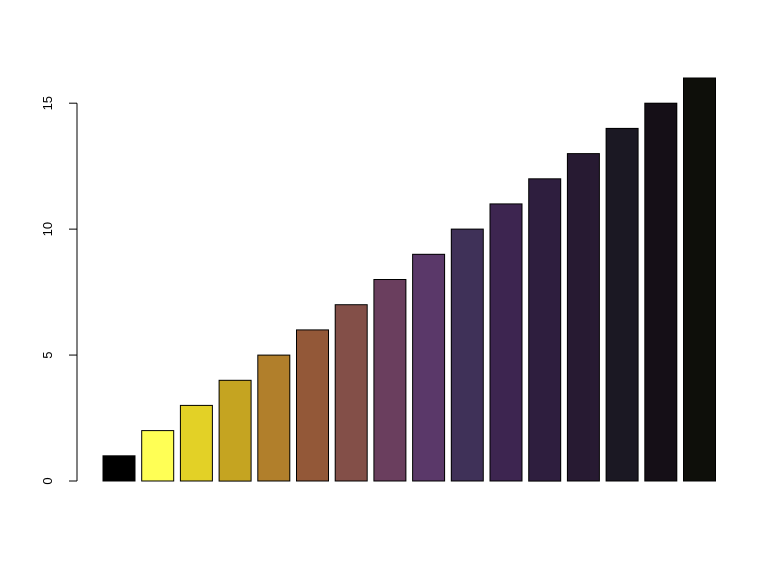 This screenshot has height=583, width=780. Describe the element at coordinates (47, 229) in the screenshot. I see `y-tick-label-10: 10` at that location.